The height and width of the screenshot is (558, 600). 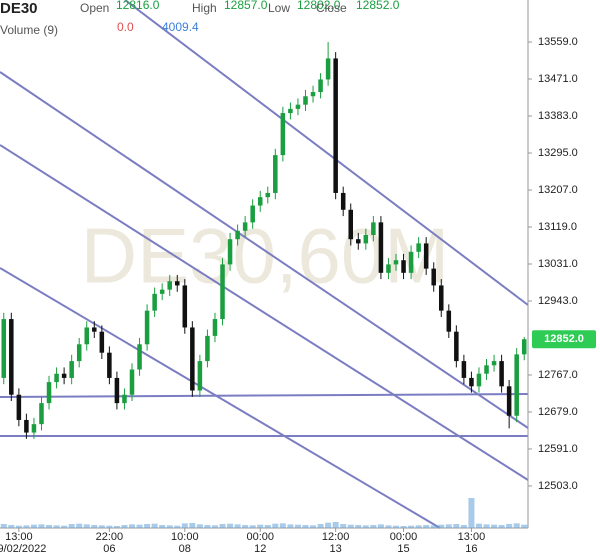 What do you see at coordinates (558, 153) in the screenshot?
I see `y-tick-label: 13295.0` at bounding box center [558, 153].